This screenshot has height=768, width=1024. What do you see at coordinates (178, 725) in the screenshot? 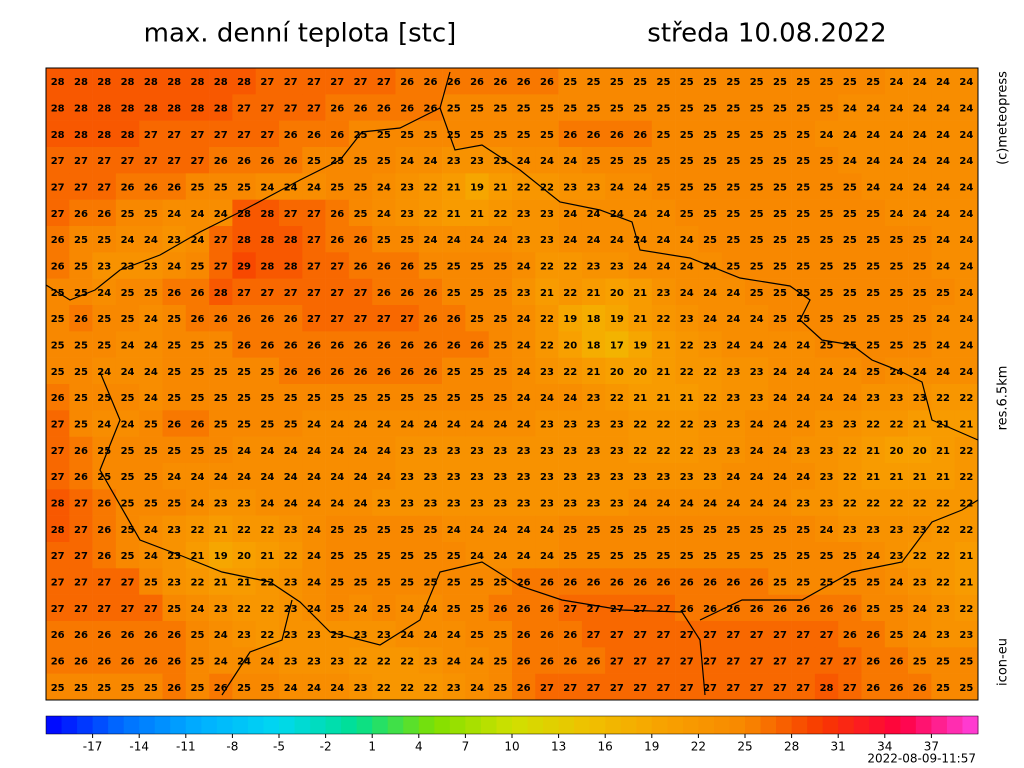
I see `colorbar-segment` at bounding box center [178, 725].